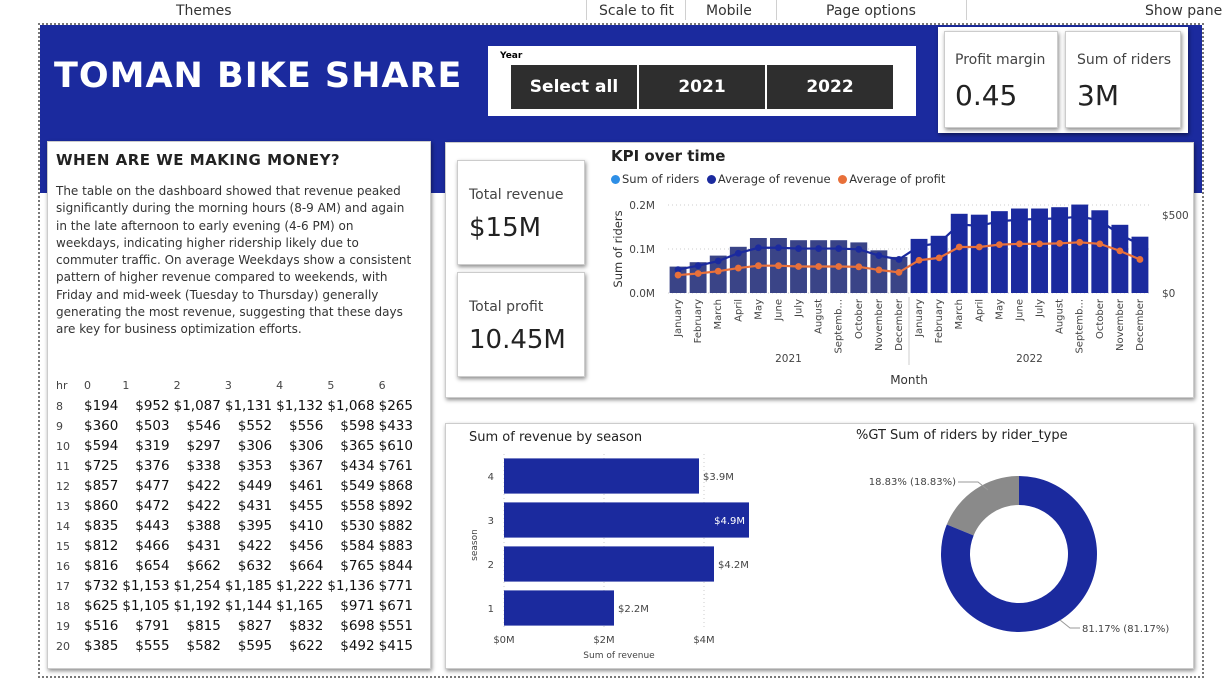 The width and height of the screenshot is (1222, 685). I want to click on x-tick-label: $4M, so click(703, 640).